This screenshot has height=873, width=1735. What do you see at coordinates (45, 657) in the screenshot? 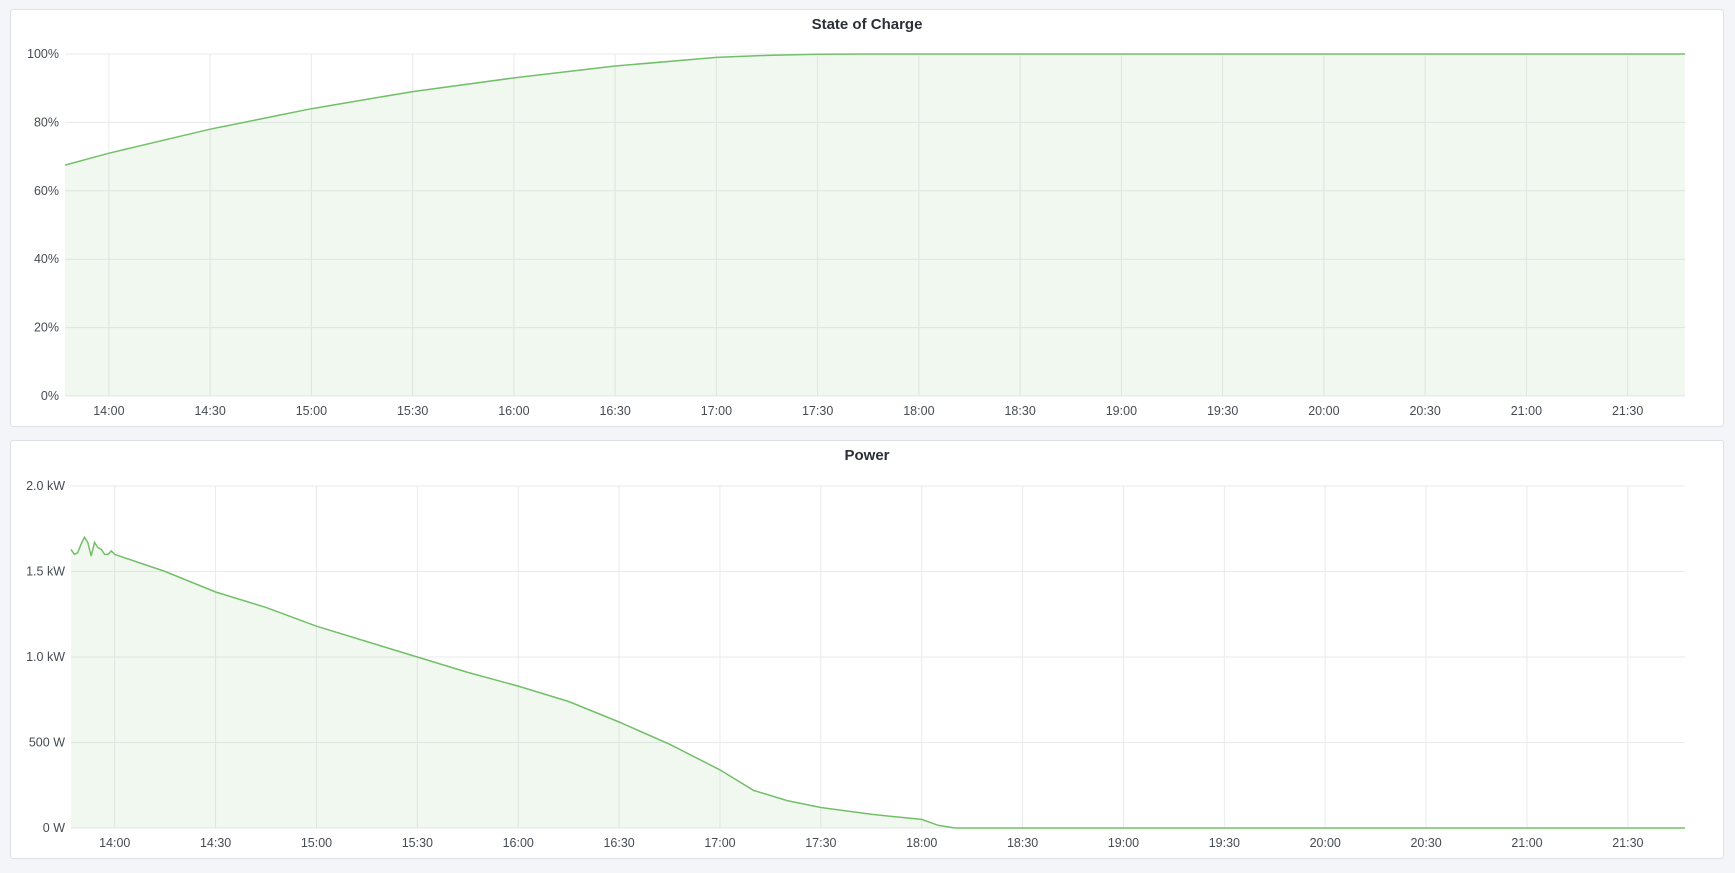
I see `y-tick-label: 1.0 kW` at bounding box center [45, 657].